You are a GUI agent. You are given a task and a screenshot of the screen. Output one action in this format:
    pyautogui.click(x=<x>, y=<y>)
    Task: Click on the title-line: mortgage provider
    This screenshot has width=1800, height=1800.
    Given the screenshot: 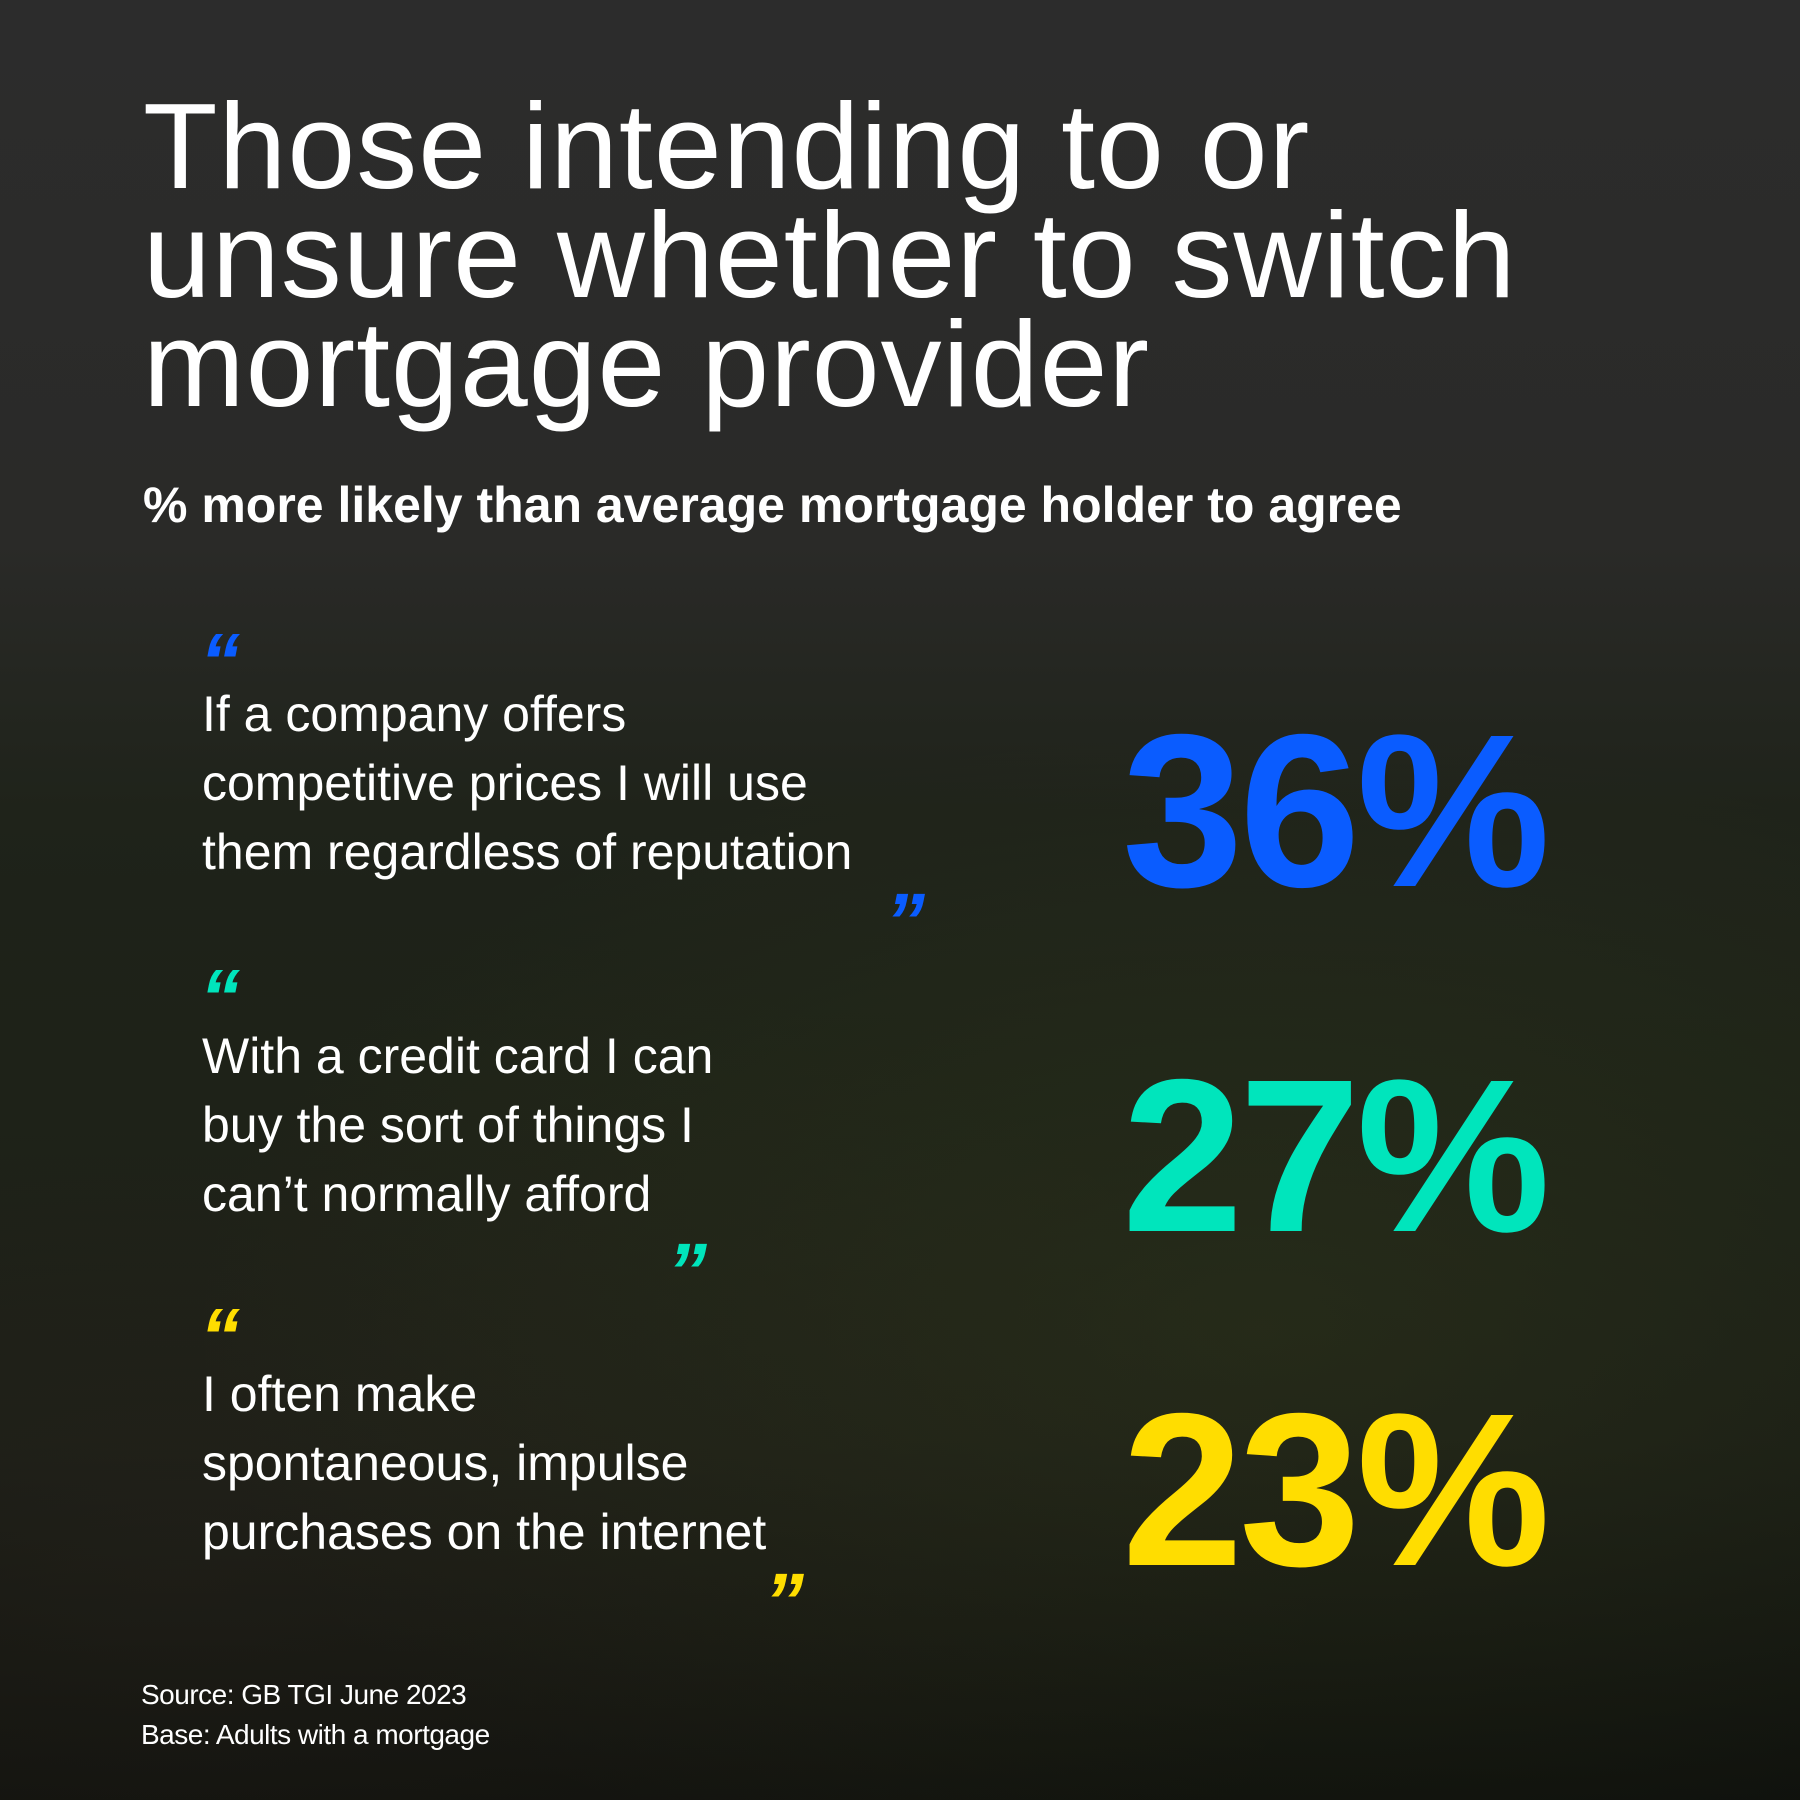 What is the action you would take?
    pyautogui.click(x=647, y=364)
    